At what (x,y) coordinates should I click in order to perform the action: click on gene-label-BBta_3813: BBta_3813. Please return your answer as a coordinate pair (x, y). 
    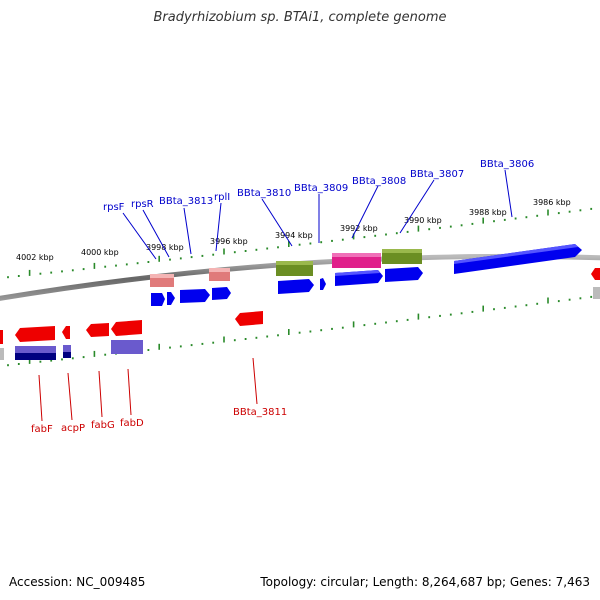
    Looking at the image, I should click on (186, 201).